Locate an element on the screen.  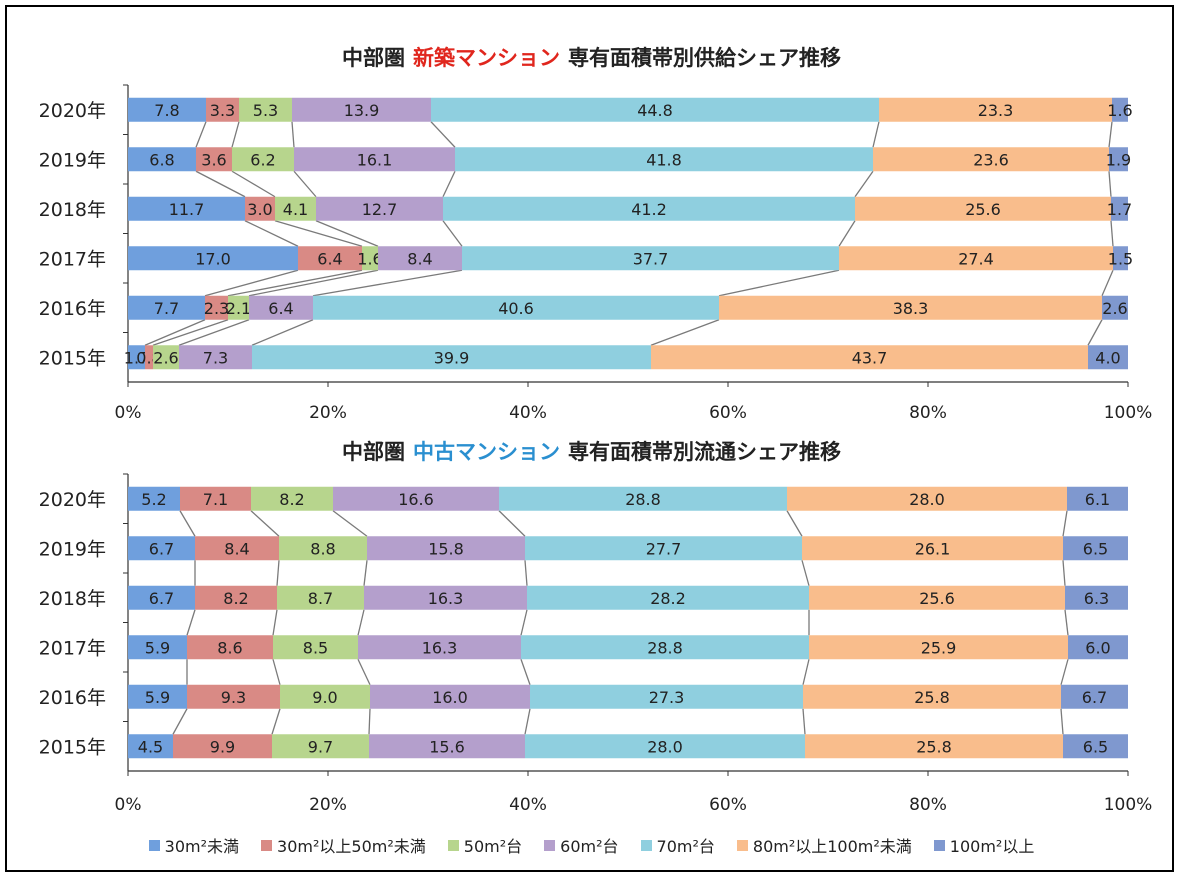
data-label: 5.9 is located at coordinates (157, 647).